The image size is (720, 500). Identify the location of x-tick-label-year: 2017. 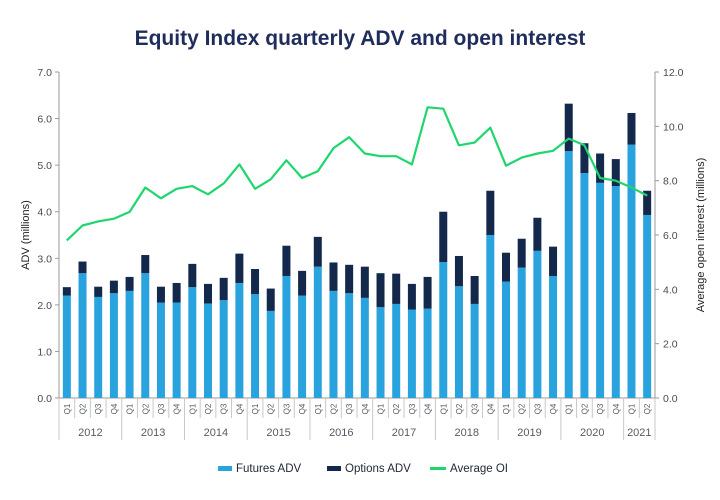
(404, 433).